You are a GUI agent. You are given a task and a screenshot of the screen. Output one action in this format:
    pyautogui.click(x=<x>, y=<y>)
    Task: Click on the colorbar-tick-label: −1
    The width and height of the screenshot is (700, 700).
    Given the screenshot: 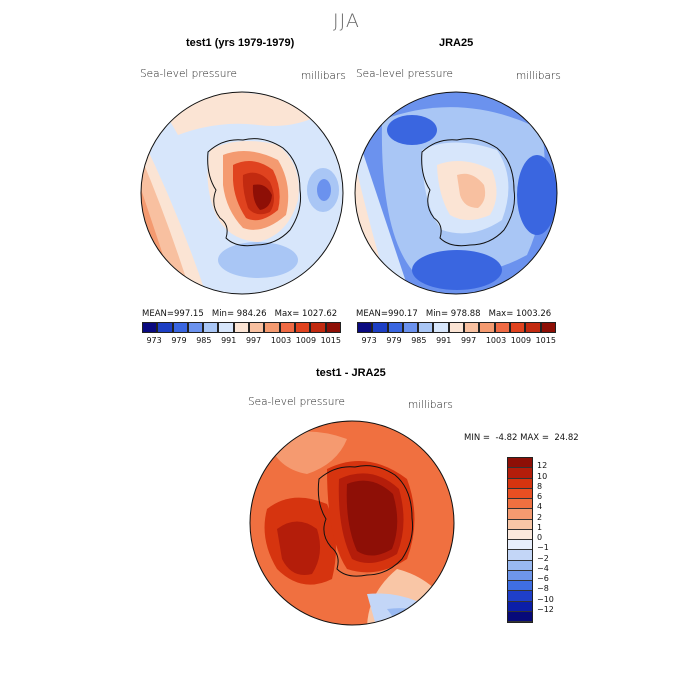 What is the action you would take?
    pyautogui.click(x=543, y=548)
    